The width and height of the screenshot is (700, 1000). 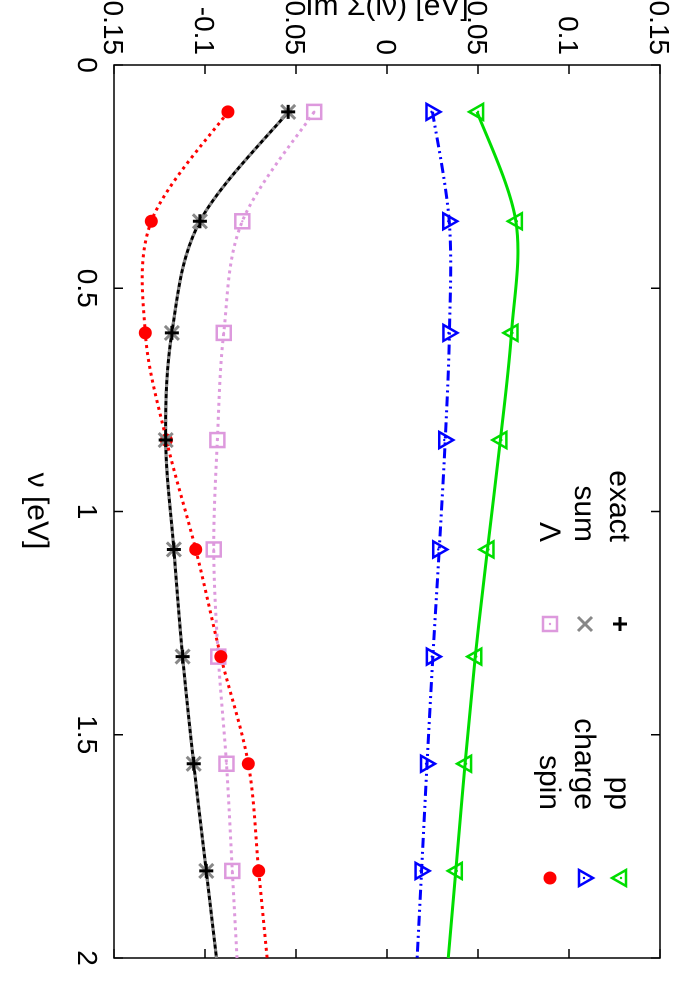 What do you see at coordinates (568, 35) in the screenshot?
I see `y-tick-label: 0.1` at bounding box center [568, 35].